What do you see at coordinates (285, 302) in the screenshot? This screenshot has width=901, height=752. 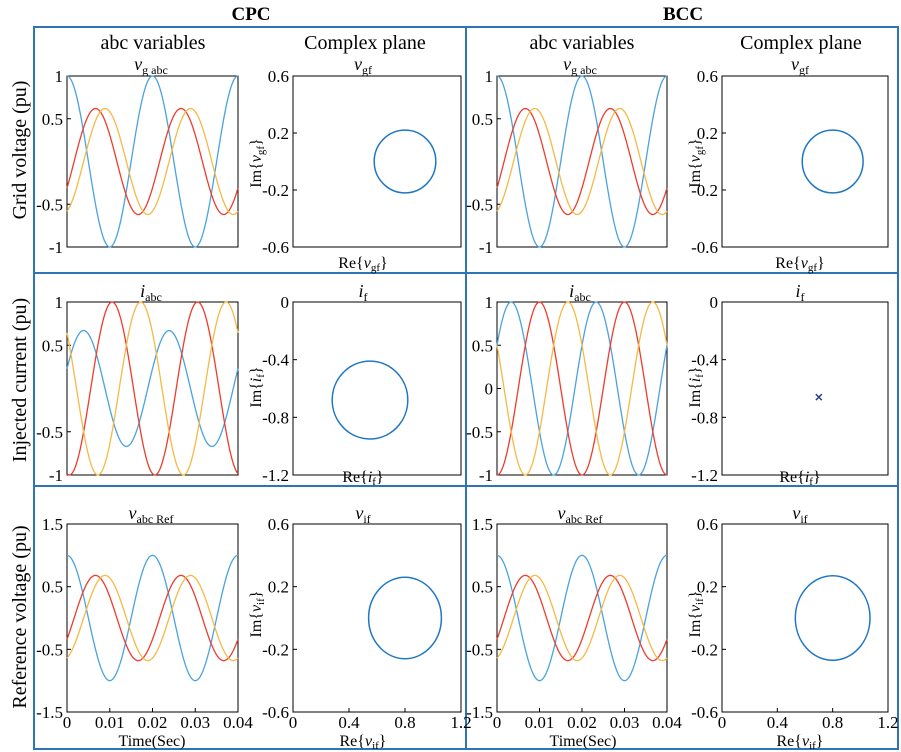 I see `y-tick-label: 0` at bounding box center [285, 302].